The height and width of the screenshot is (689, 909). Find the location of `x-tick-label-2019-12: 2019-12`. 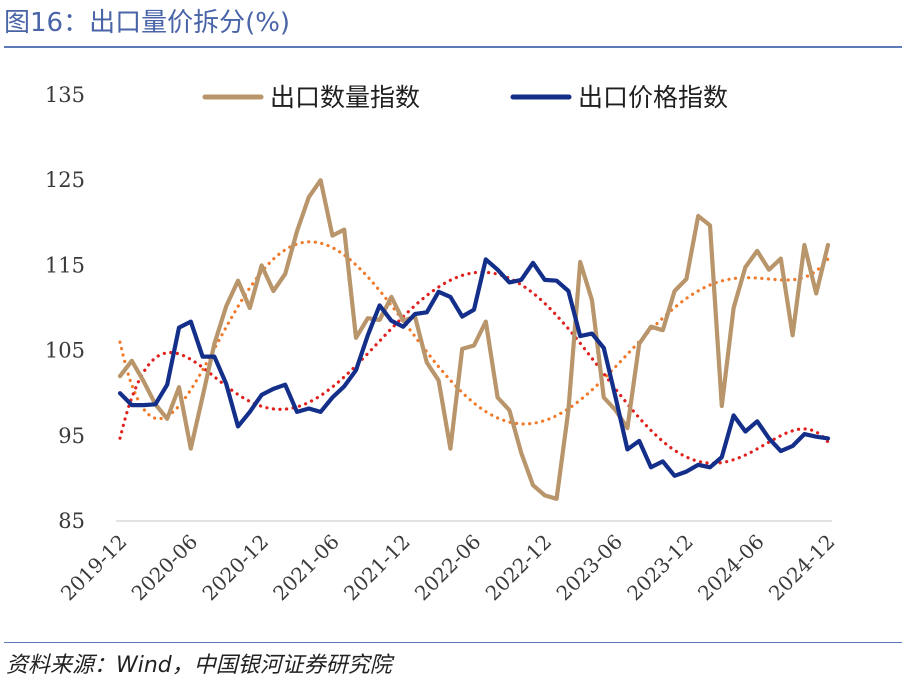

x-tick-label-2019-12: 2019-12 is located at coordinates (94, 568).